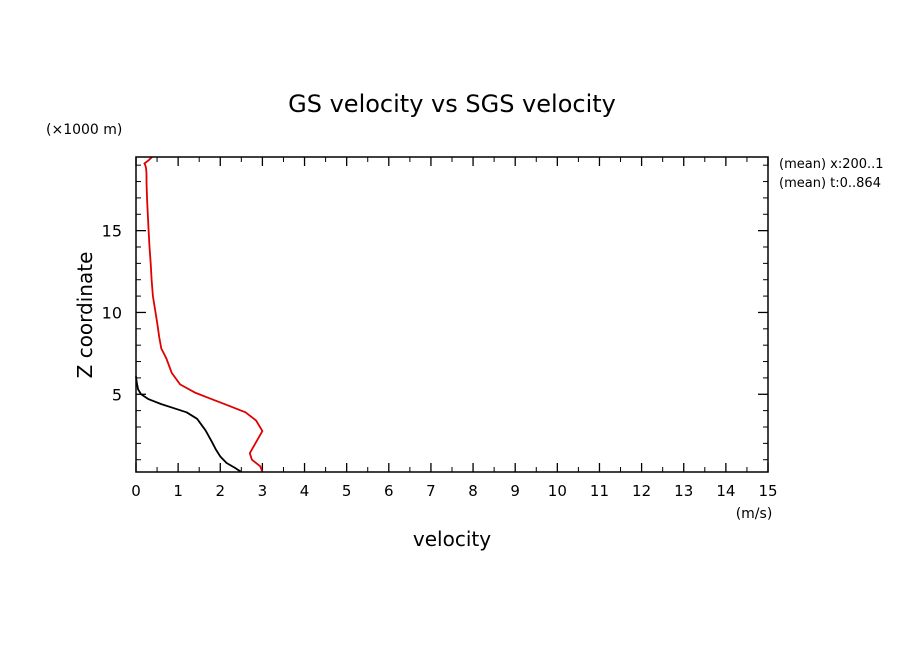 This screenshot has width=904, height=654. What do you see at coordinates (725, 491) in the screenshot?
I see `x-tick-label: 14` at bounding box center [725, 491].